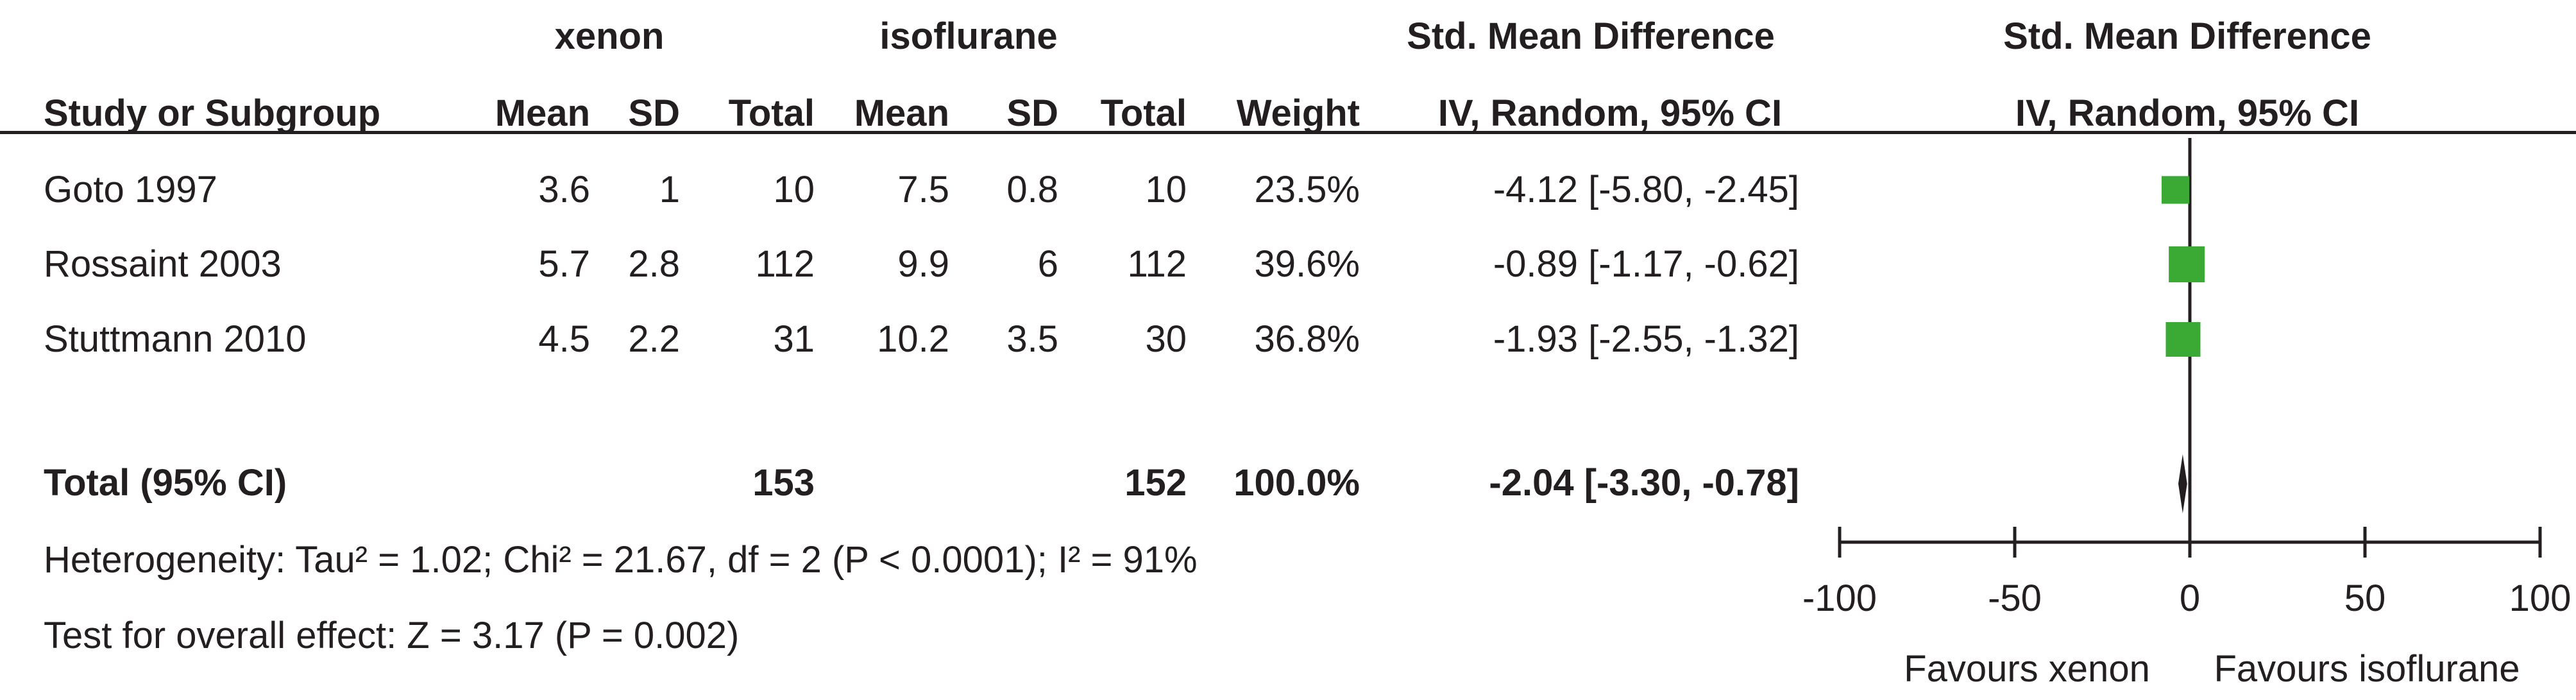 The width and height of the screenshot is (2576, 700). What do you see at coordinates (1047, 264) in the screenshot?
I see `sd2-value: 6` at bounding box center [1047, 264].